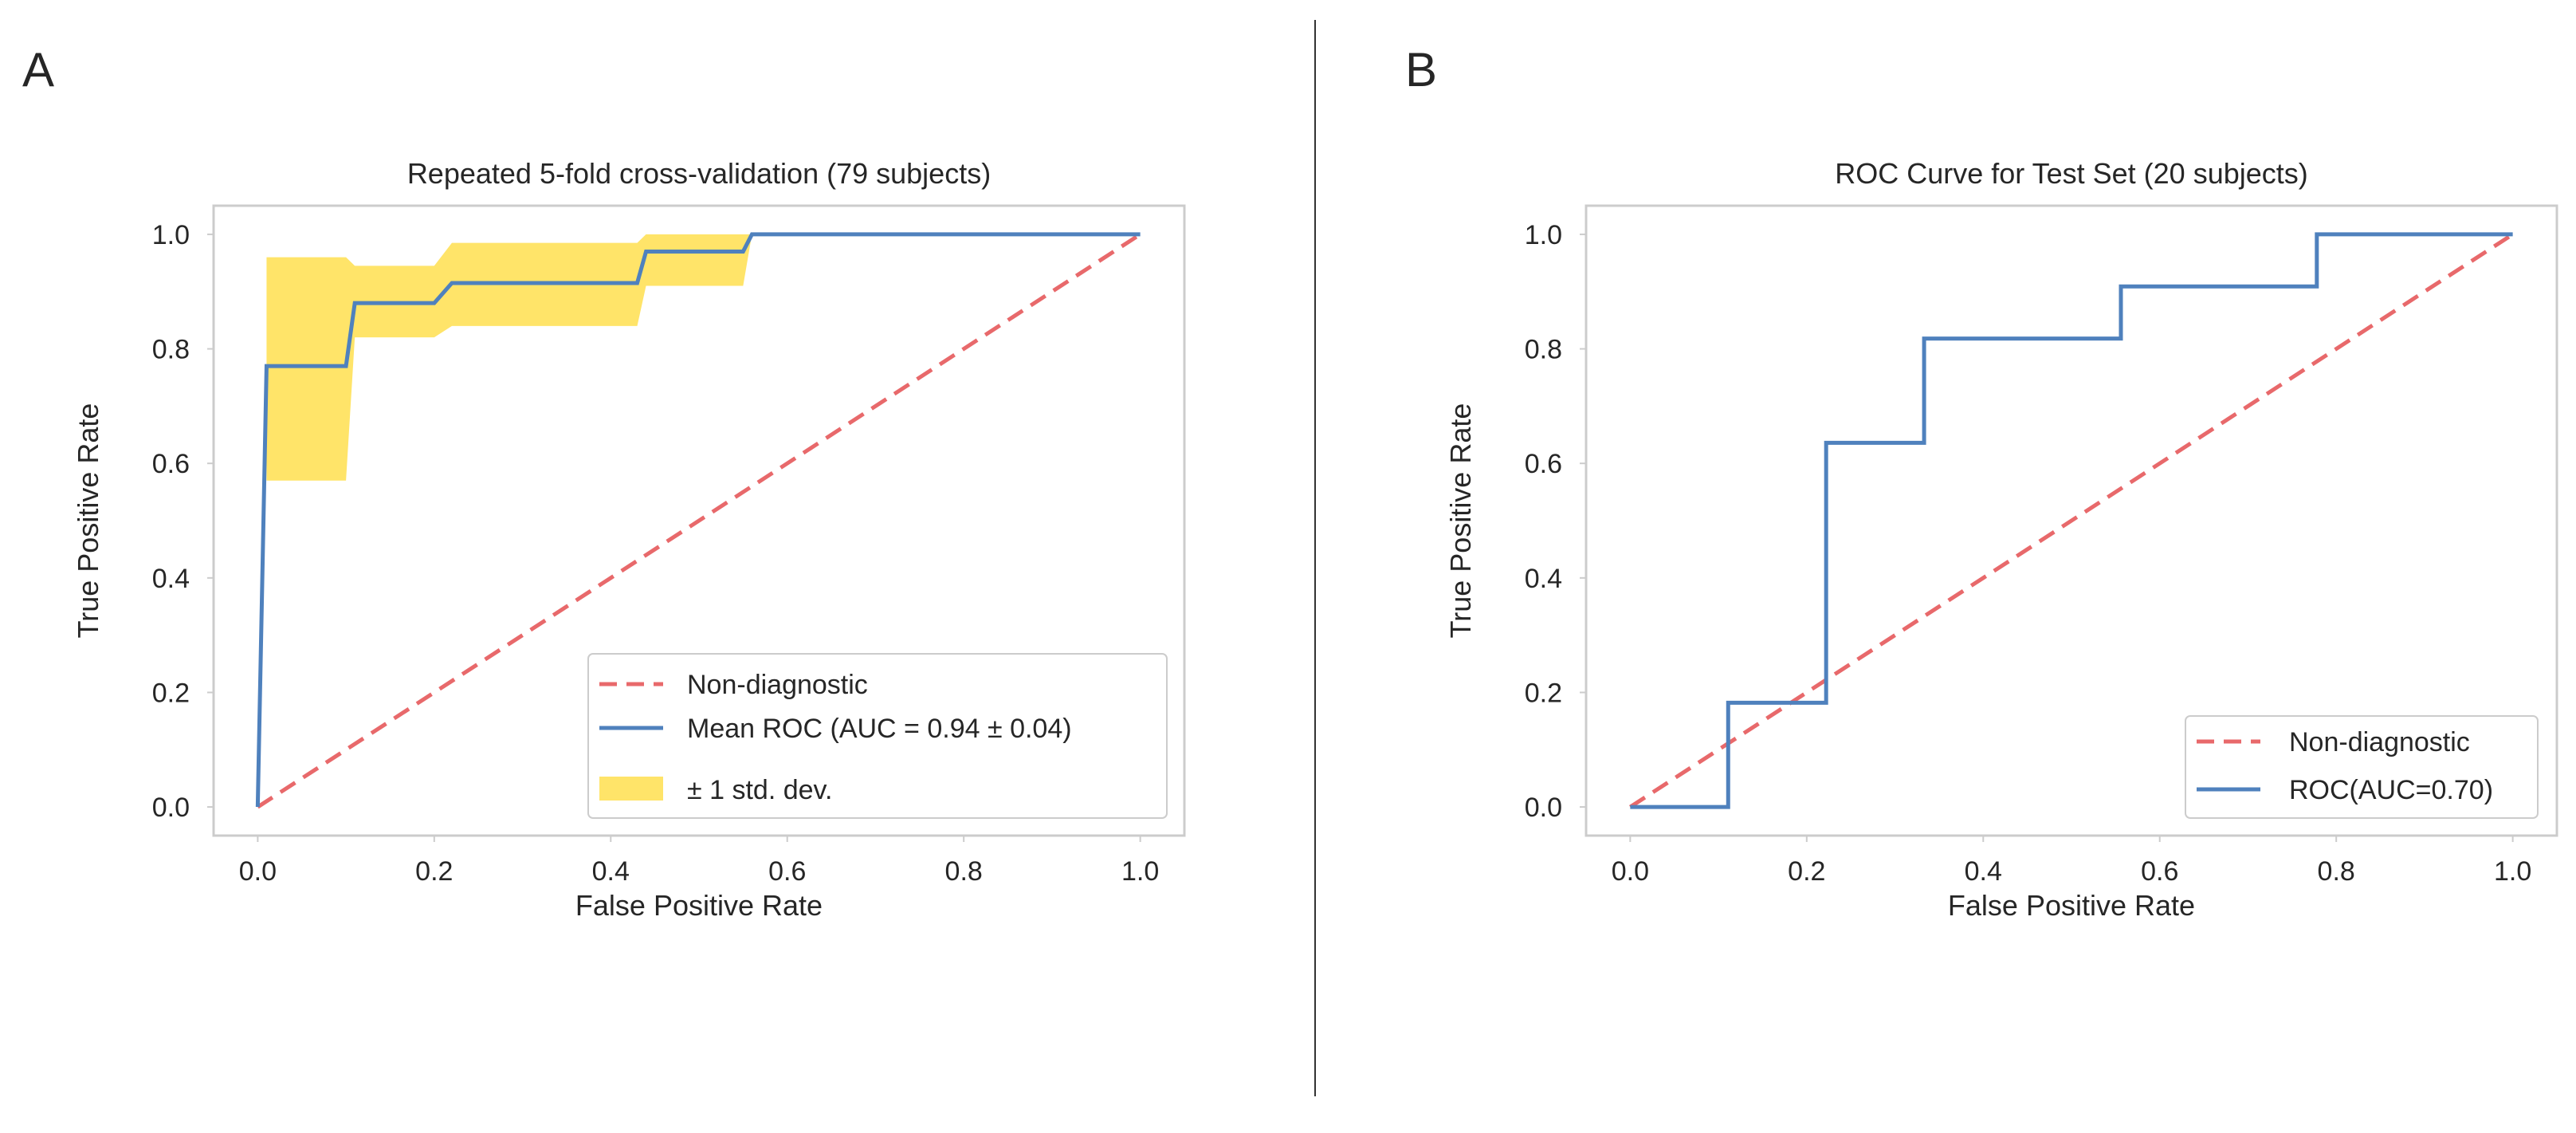  Describe the element at coordinates (2071, 174) in the screenshot. I see `chart-title: ROC Curve for Test Set (20 subjects)` at that location.